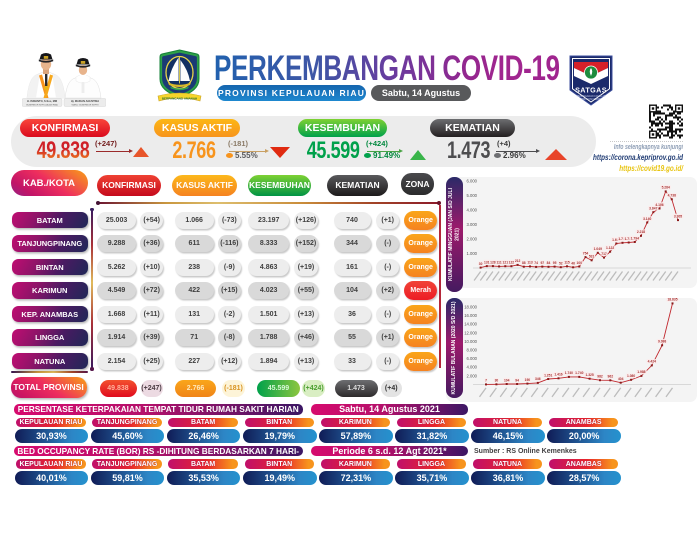 This screenshot has width=699, height=540. Describe the element at coordinates (653, 209) in the screenshot. I see `svg-text: 3.847` at that location.